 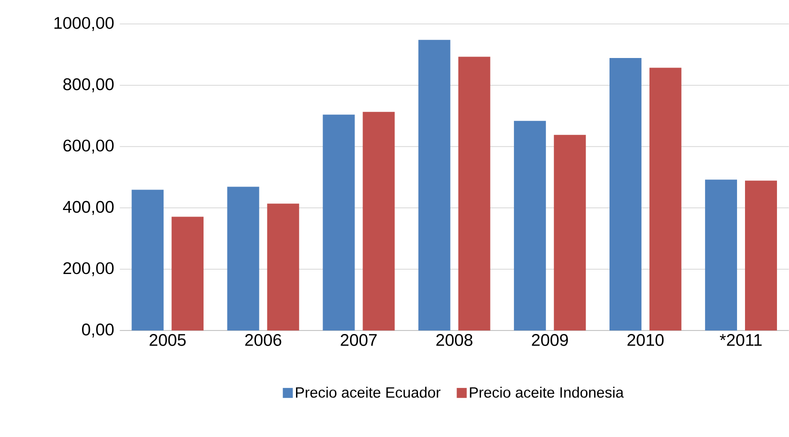 I want to click on x-tick-label: 2008, so click(x=454, y=340).